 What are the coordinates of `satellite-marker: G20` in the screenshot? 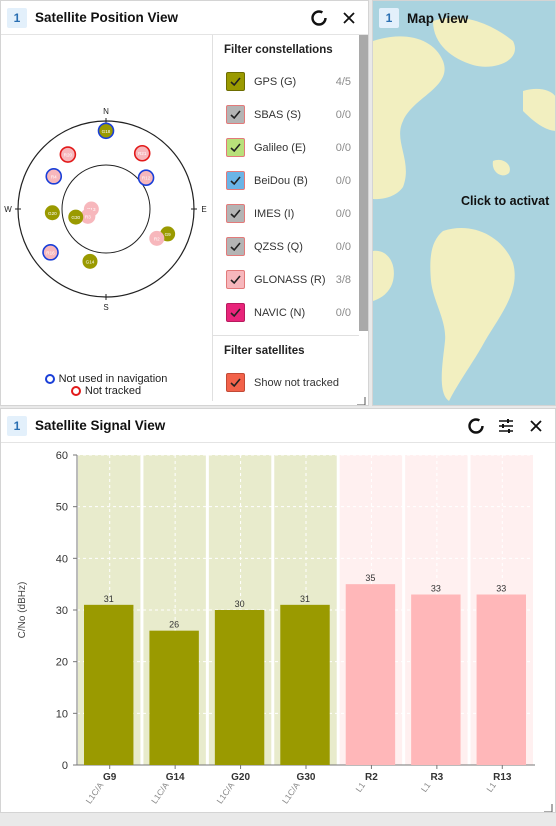 It's located at (52, 213).